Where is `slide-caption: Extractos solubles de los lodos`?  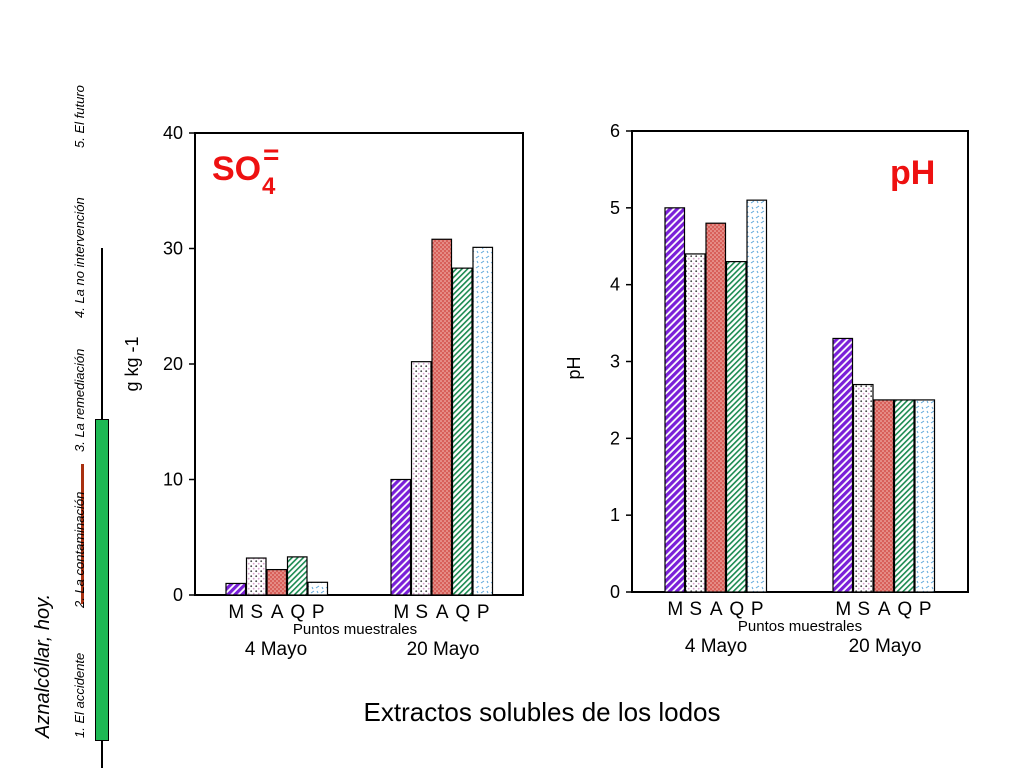
slide-caption: Extractos solubles de los lodos is located at coordinates (542, 712).